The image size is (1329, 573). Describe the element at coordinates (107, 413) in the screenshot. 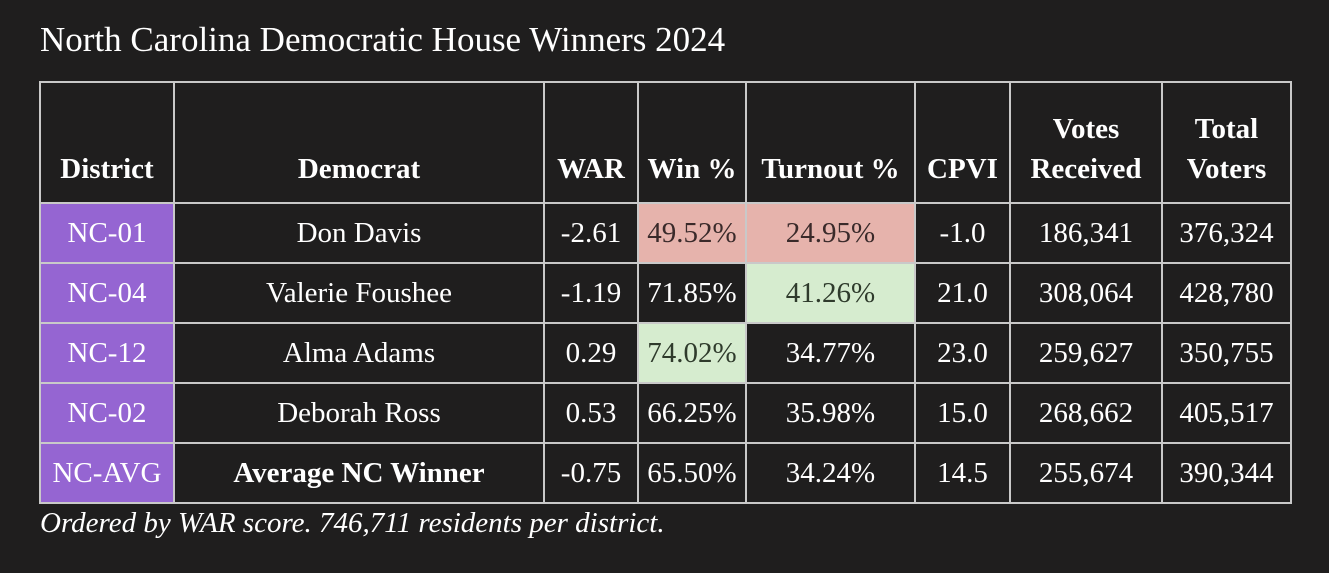

I see `district-cell: NC-02` at that location.